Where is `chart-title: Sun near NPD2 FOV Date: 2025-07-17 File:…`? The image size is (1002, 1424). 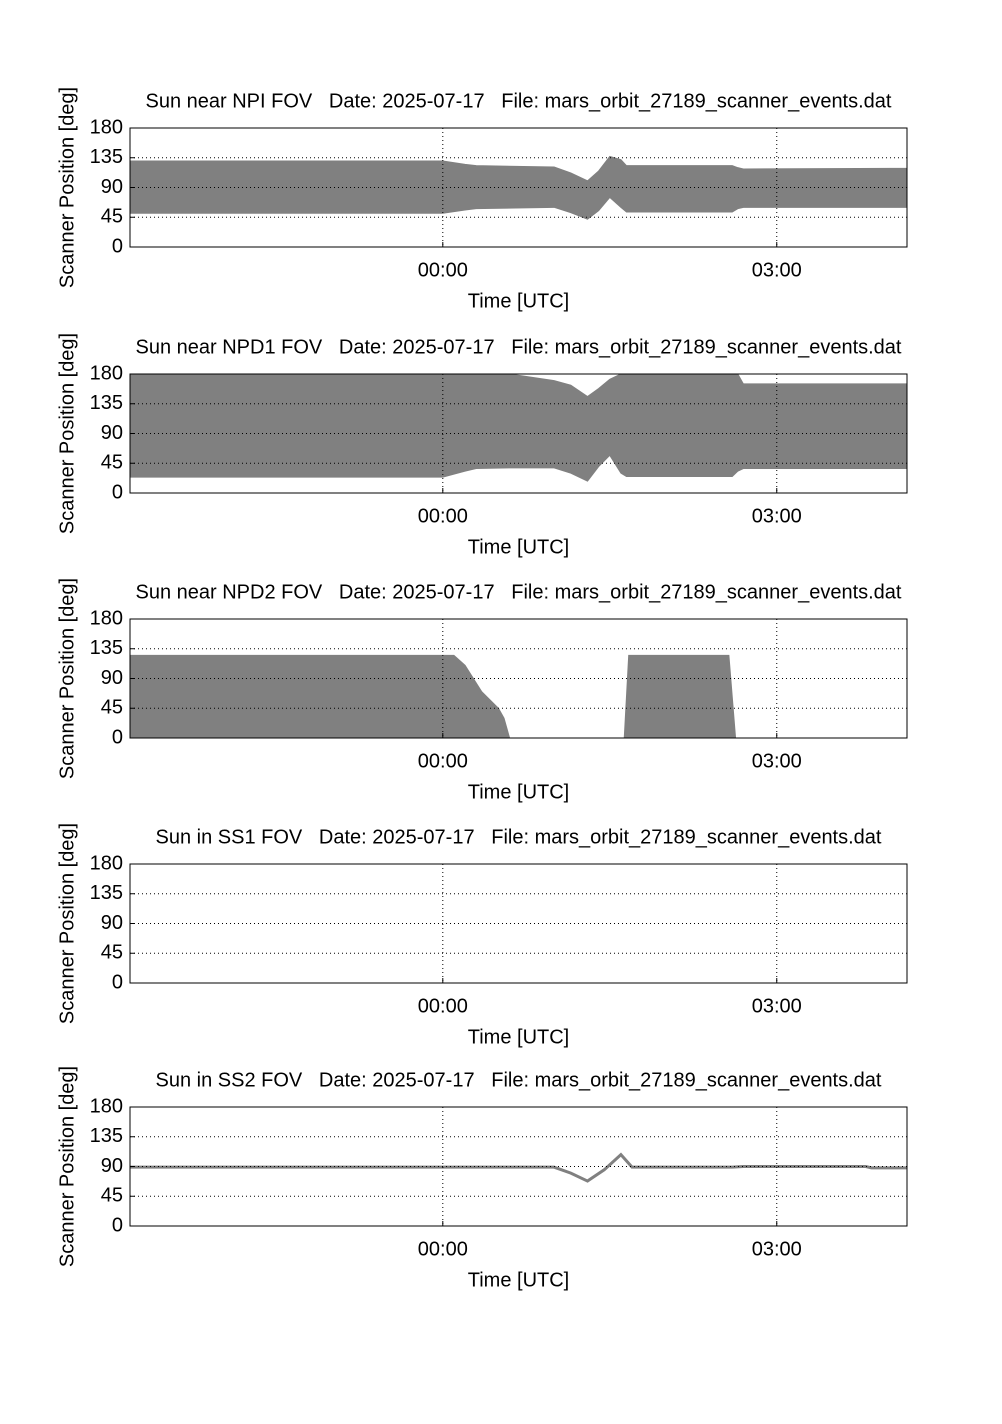 chart-title: Sun near NPD2 FOV Date: 2025-07-17 File:… is located at coordinates (519, 592).